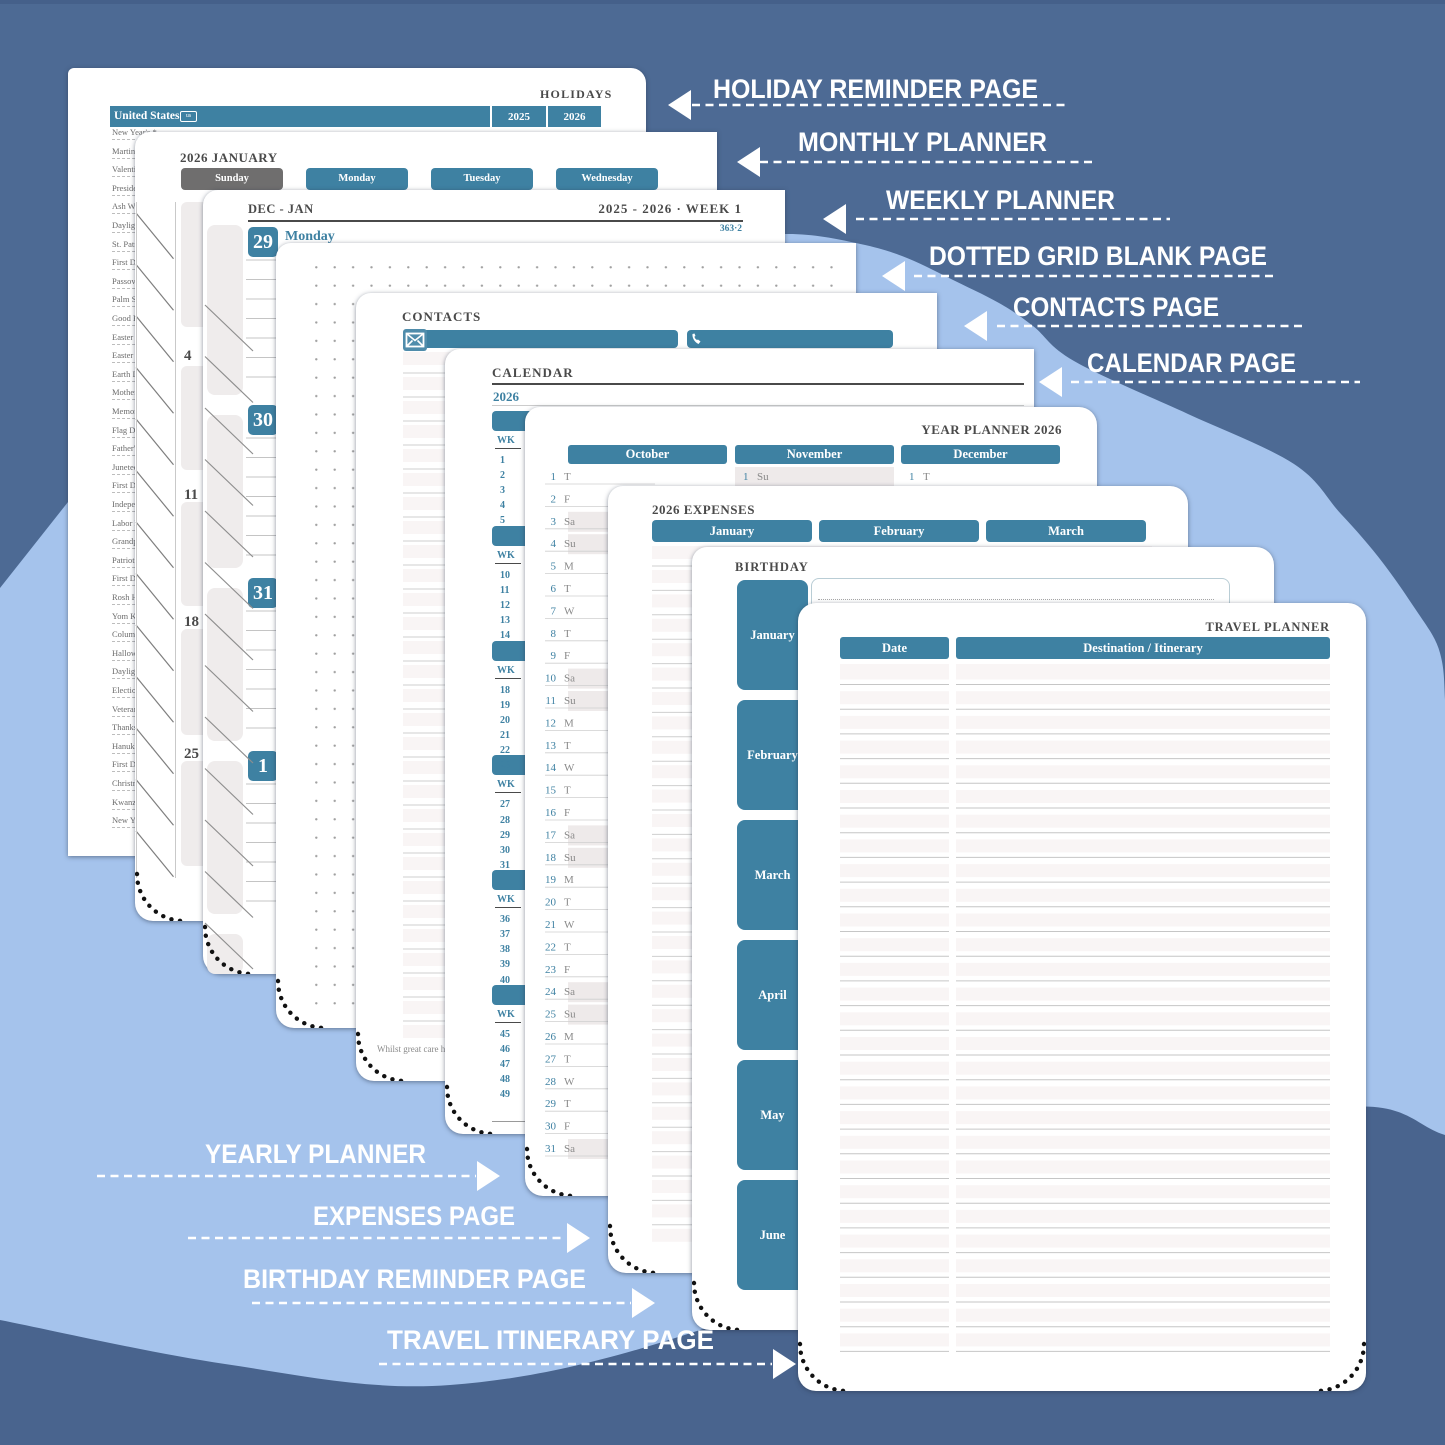 This screenshot has width=1445, height=1445. Describe the element at coordinates (554, 499) in the screenshot. I see `svg-text: 2` at that location.